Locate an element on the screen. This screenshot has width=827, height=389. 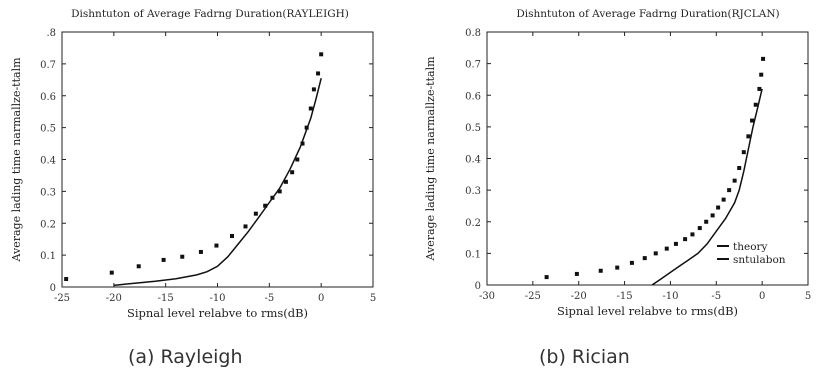
caption-rician: (b) Rician is located at coordinates (584, 357).